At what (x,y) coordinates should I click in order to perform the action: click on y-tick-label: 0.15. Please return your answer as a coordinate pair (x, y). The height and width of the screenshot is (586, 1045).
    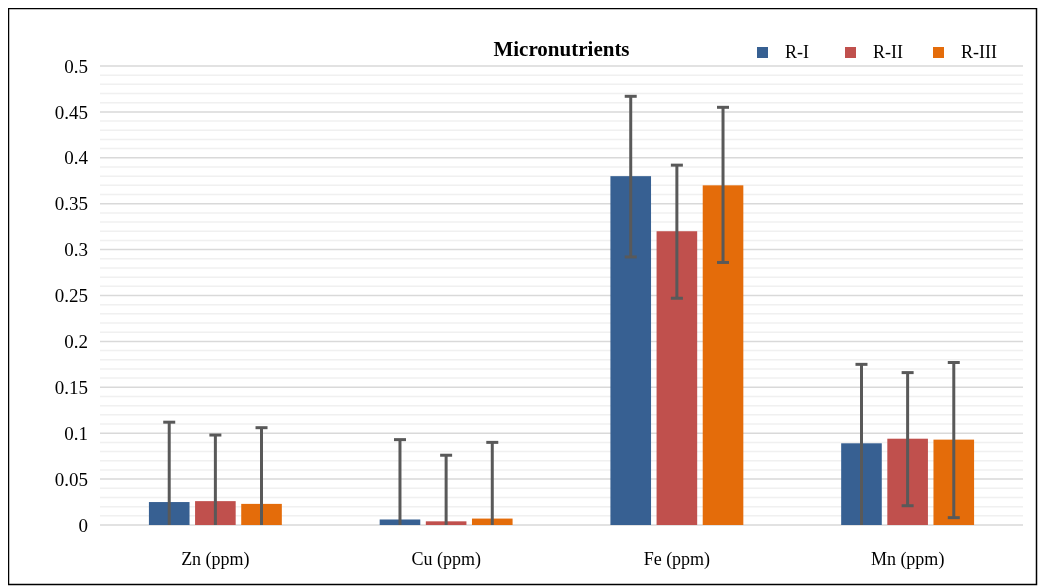
    Looking at the image, I should click on (71, 387).